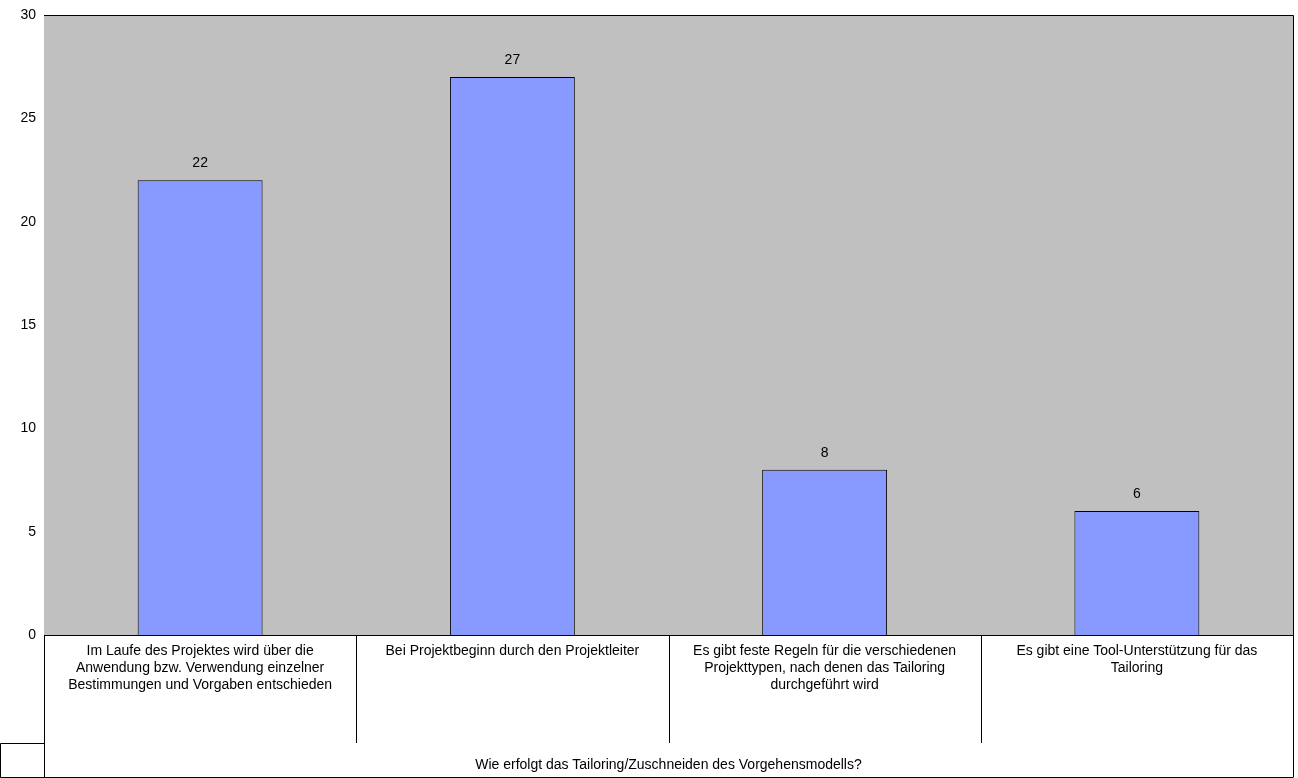 The width and height of the screenshot is (1298, 778). I want to click on y-tick-label: 5, so click(32, 530).